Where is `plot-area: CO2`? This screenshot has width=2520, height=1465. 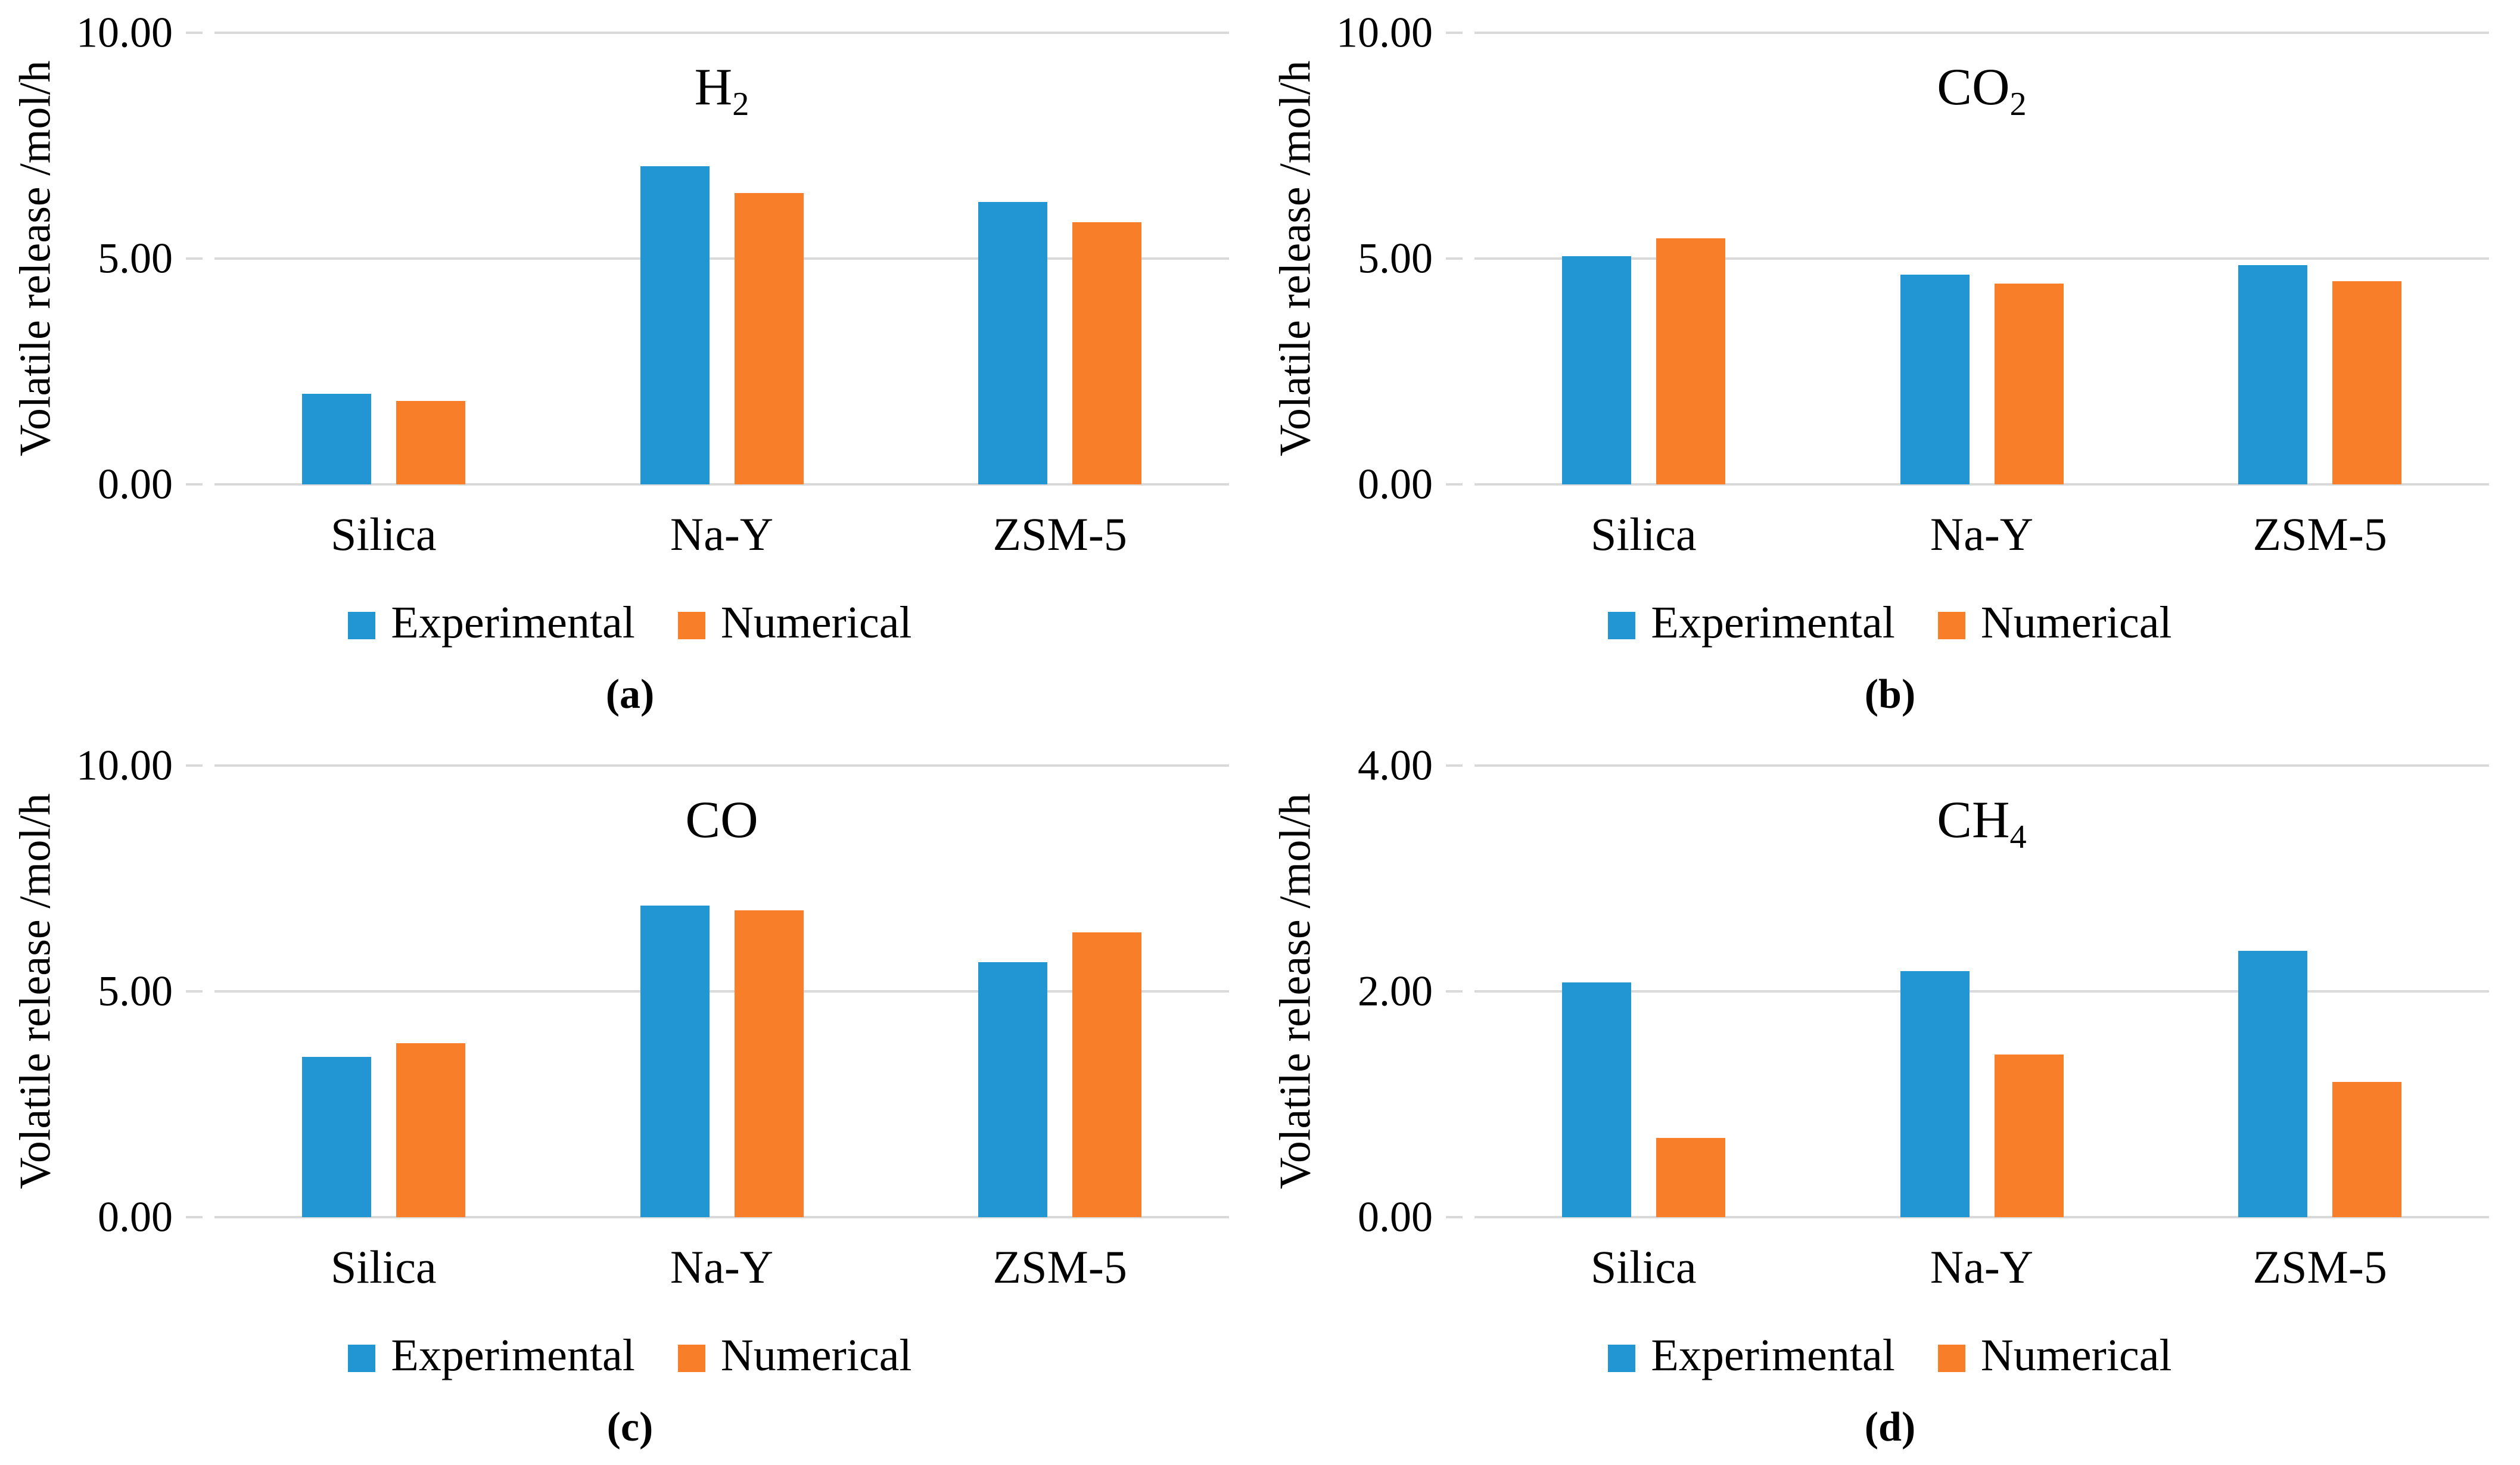
plot-area: CO2 is located at coordinates (1967, 259).